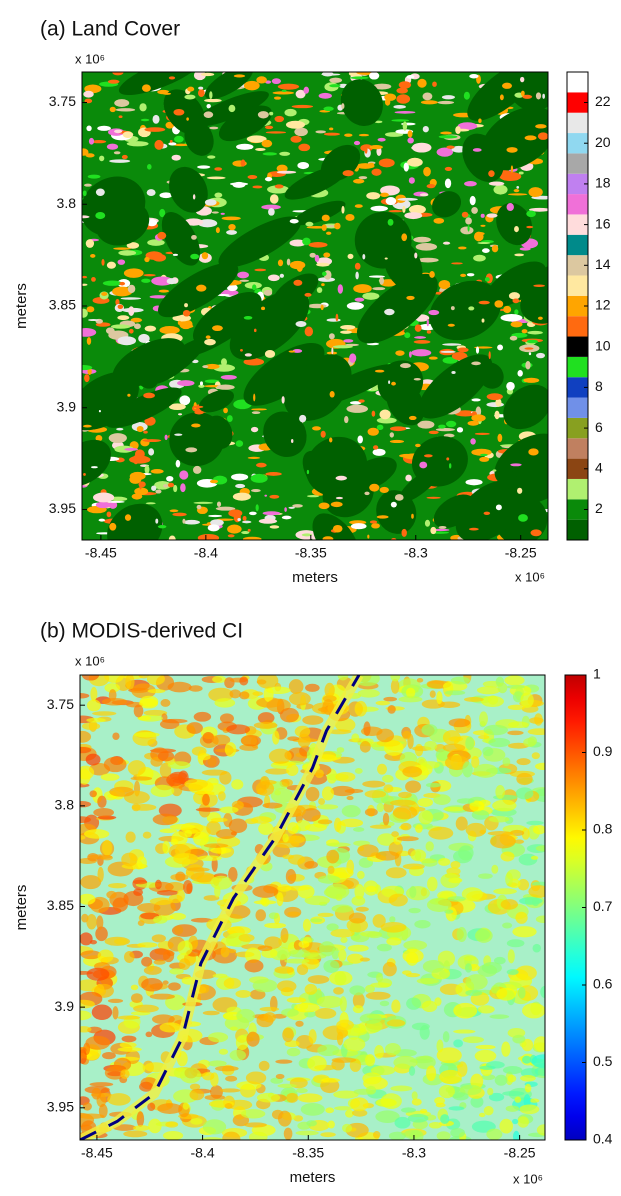 The image size is (621, 1196). What do you see at coordinates (416, 553) in the screenshot?
I see `x-tick-label: -8.3` at bounding box center [416, 553].